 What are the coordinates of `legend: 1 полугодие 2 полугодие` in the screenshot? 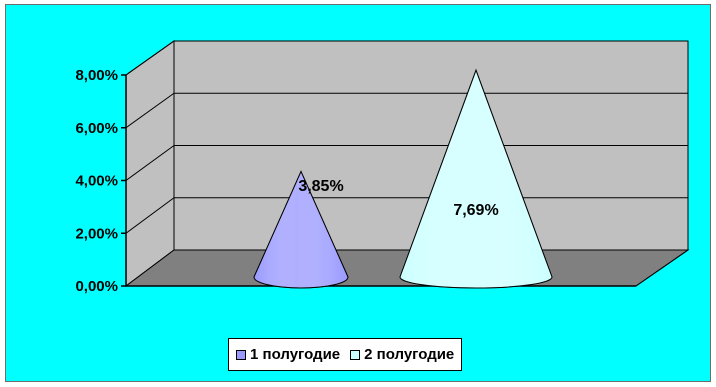 It's located at (345, 354).